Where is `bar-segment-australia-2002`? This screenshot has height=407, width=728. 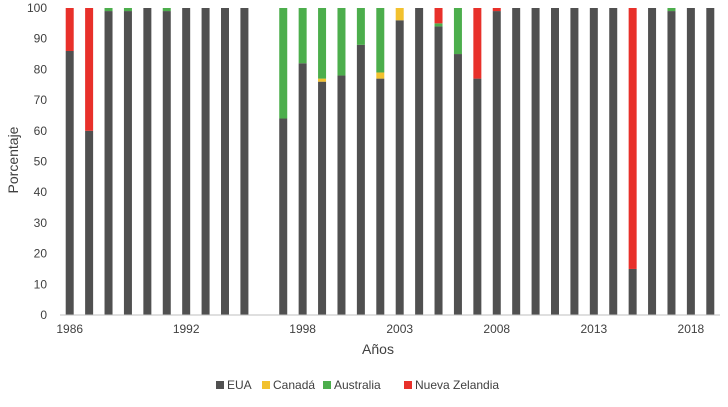
bar-segment-australia-2002 is located at coordinates (380, 40).